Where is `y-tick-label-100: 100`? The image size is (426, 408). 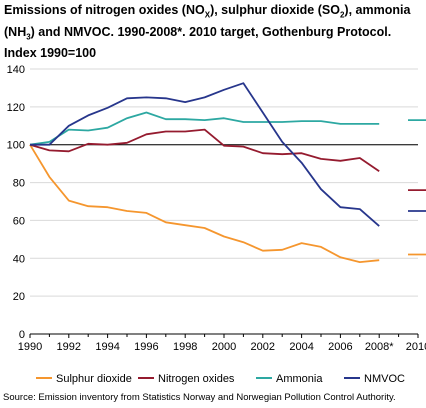
y-tick-label-100: 100 is located at coordinates (16, 146).